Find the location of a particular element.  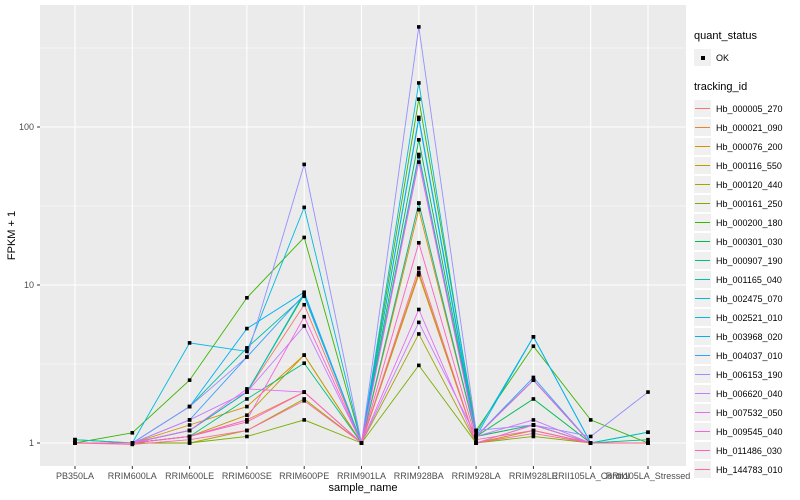

x-tick-label: RRII105LA_Stressed is located at coordinates (648, 476).